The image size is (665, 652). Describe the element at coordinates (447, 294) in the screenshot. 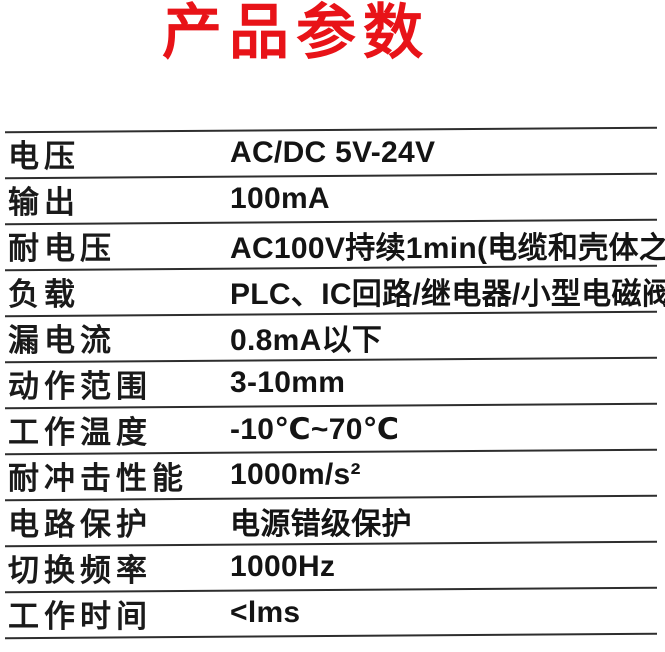

I see `param-value: PLC、IC回路/继电器/小型电磁阀` at that location.